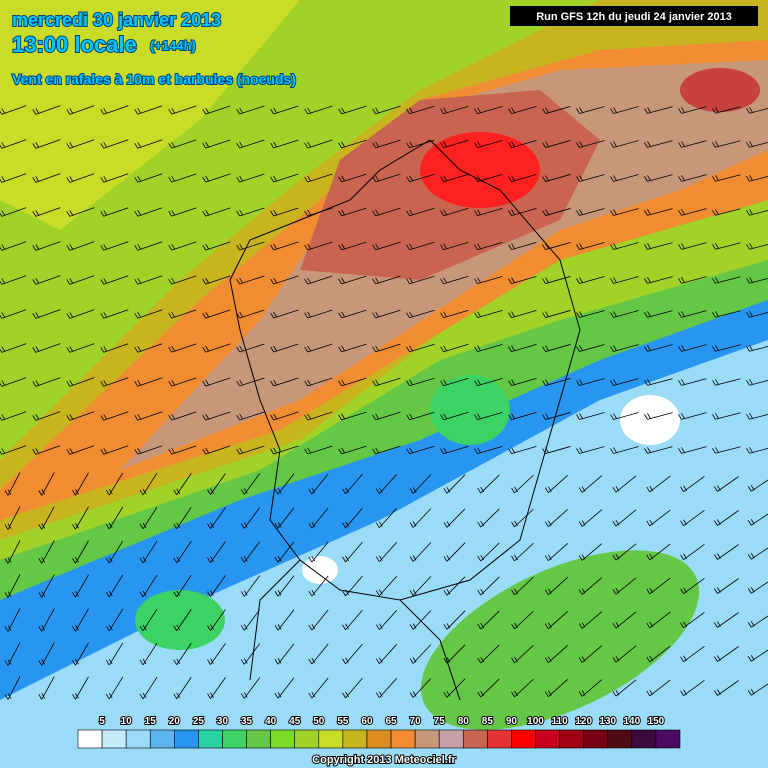  Describe the element at coordinates (102, 721) in the screenshot. I see `legend-label: 5` at that location.